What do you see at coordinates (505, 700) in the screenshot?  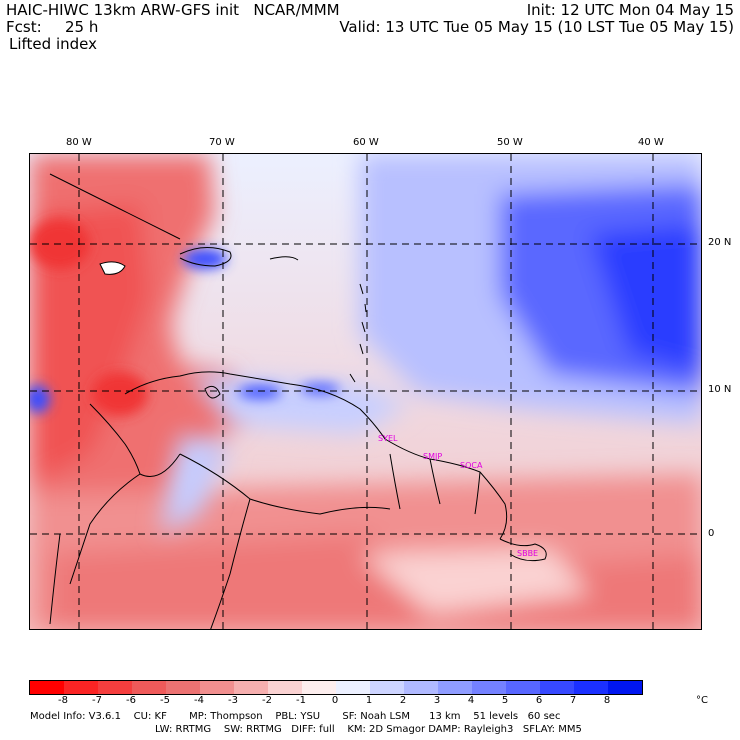 I see `colorbar-label: 5` at bounding box center [505, 700].